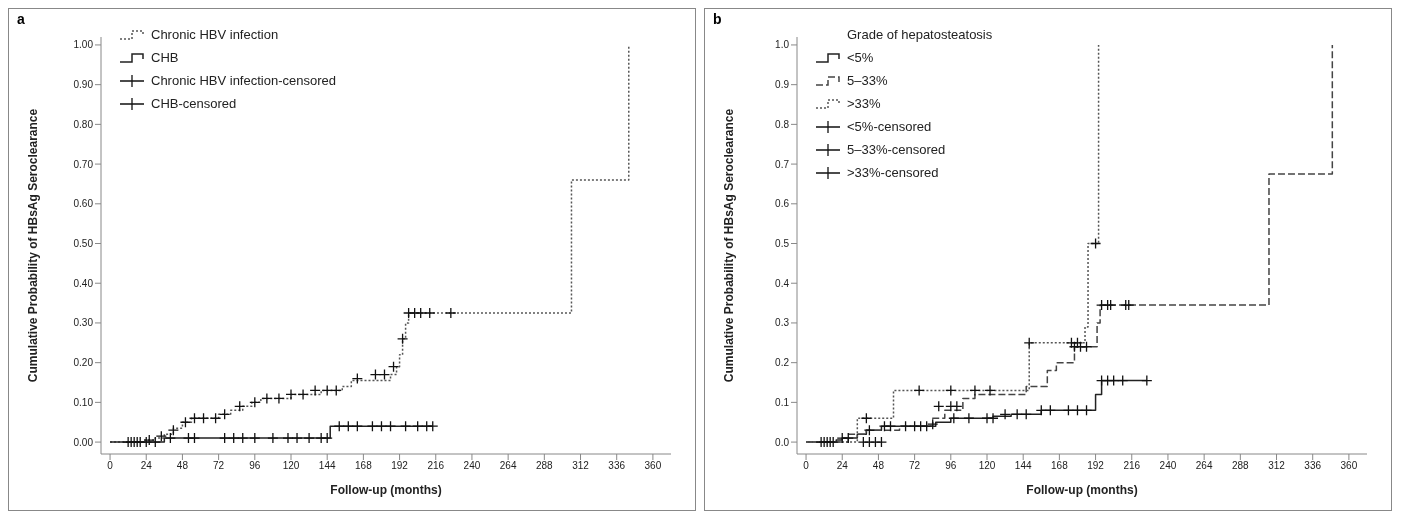 The image size is (1401, 519). I want to click on y-tick-label: 0.90, so click(83, 85).